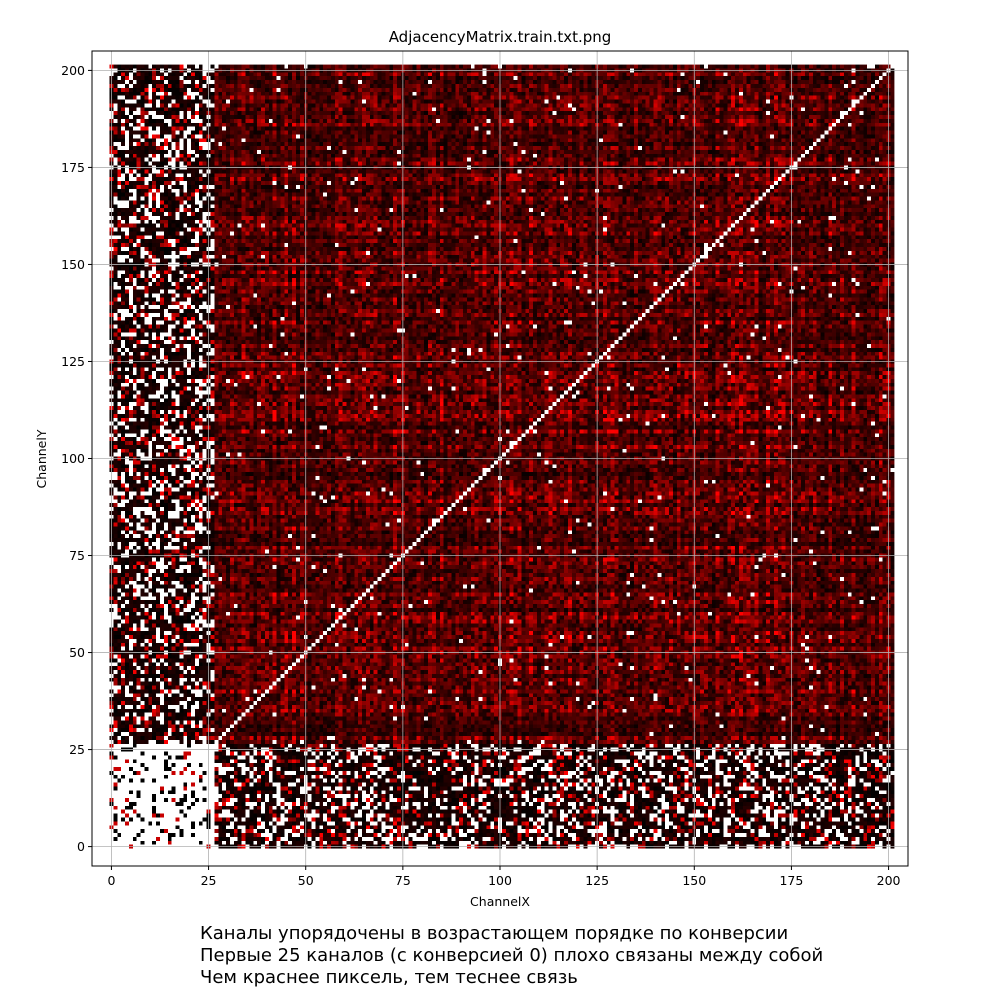 The width and height of the screenshot is (1000, 1000). Describe the element at coordinates (73, 167) in the screenshot. I see `y-tick-label: 175` at that location.